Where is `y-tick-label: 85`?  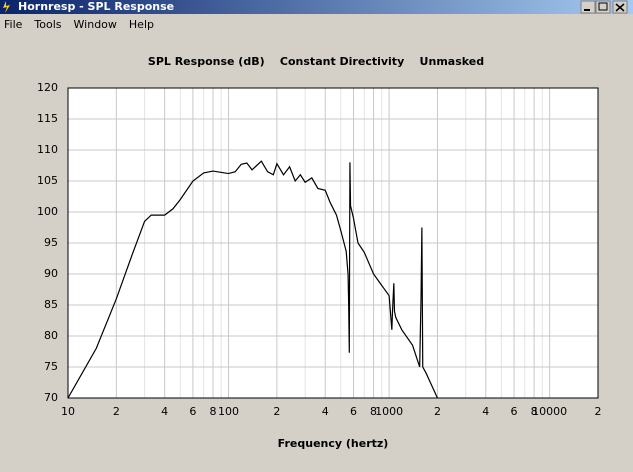 y-tick-label: 85 is located at coordinates (51, 304).